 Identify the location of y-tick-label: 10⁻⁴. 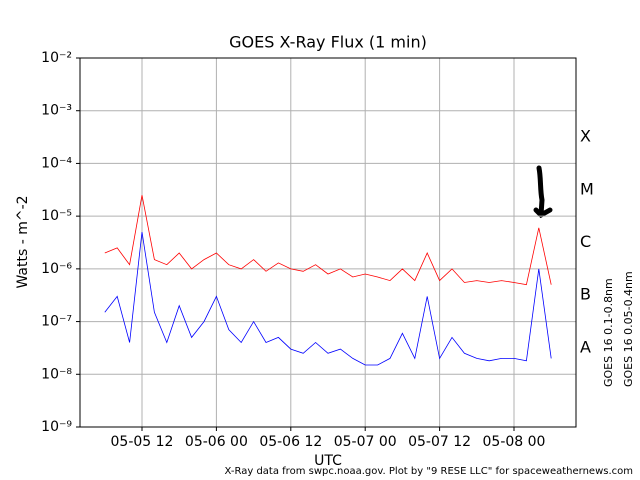
(56, 163).